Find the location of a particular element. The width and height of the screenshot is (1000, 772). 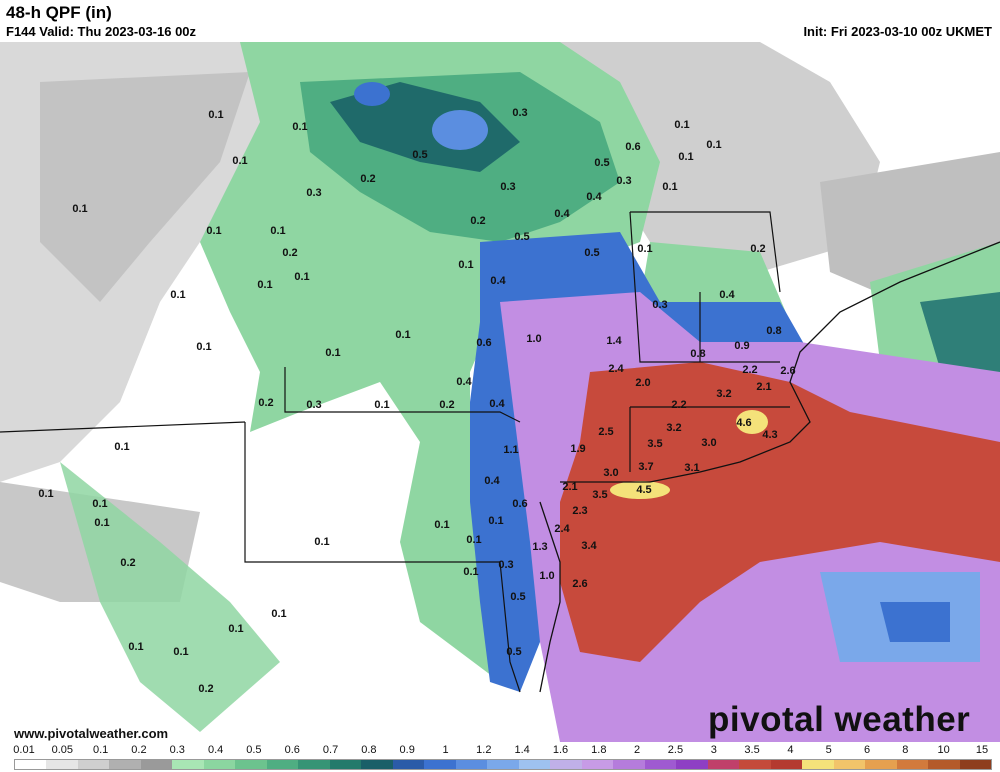

legend-tick-label: 15 is located at coordinates (982, 750).